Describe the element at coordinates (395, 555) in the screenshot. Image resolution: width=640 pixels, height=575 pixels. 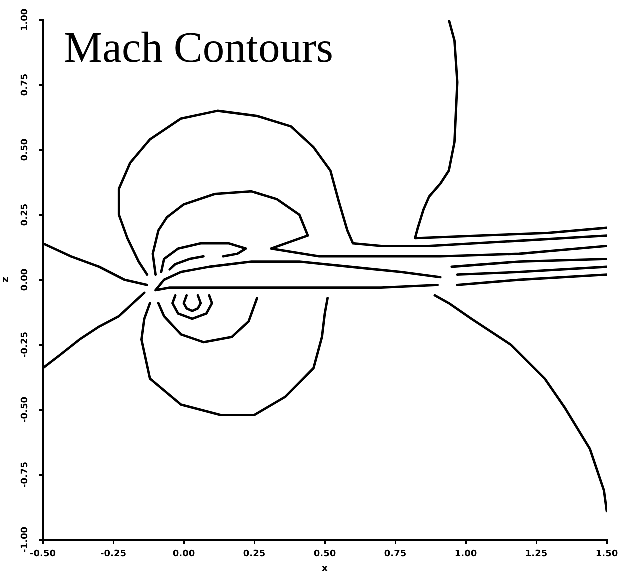
I see `x-tick-label: 0.75` at that location.